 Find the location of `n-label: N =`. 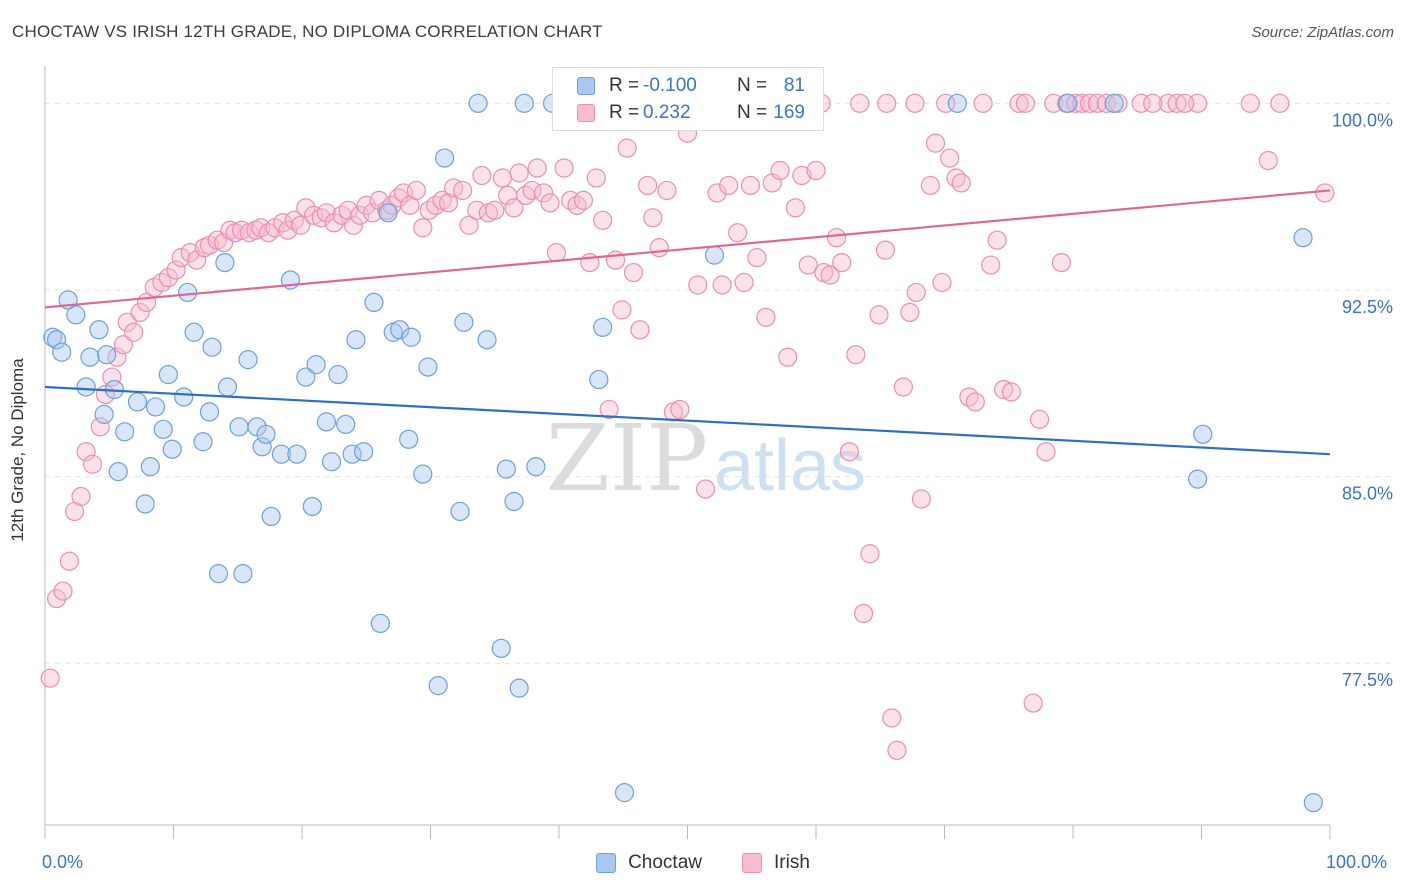

n-label: N = is located at coordinates (752, 112).